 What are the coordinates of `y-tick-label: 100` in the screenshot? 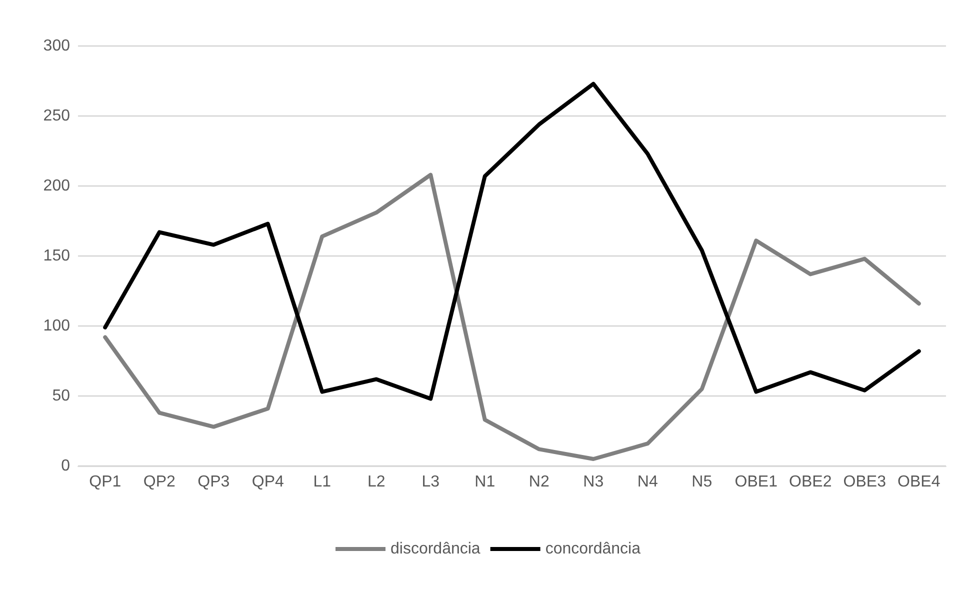 It's located at (56, 326).